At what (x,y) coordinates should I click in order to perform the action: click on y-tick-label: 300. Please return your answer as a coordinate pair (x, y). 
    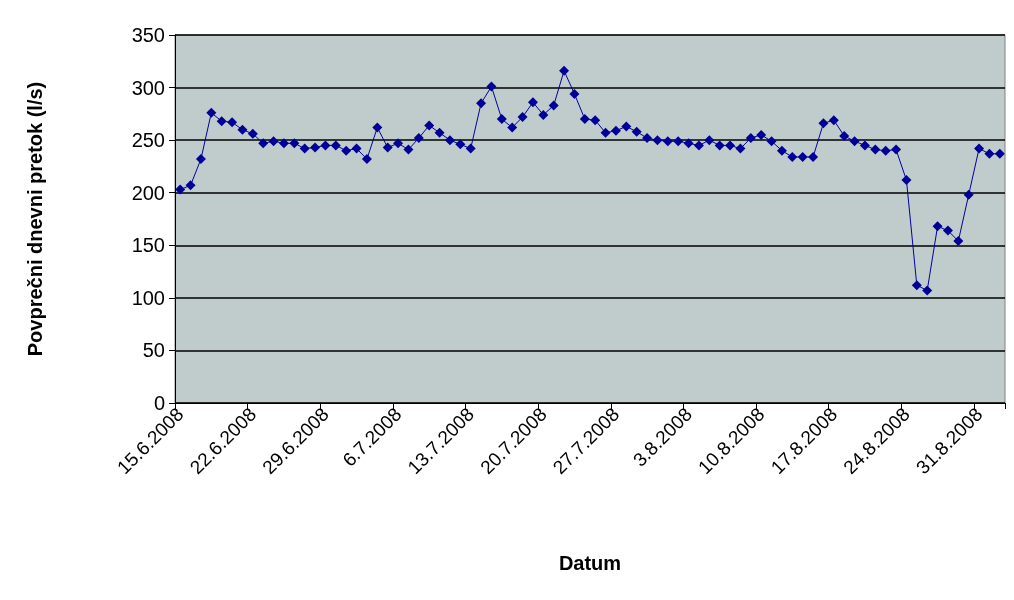
    Looking at the image, I should click on (148, 87).